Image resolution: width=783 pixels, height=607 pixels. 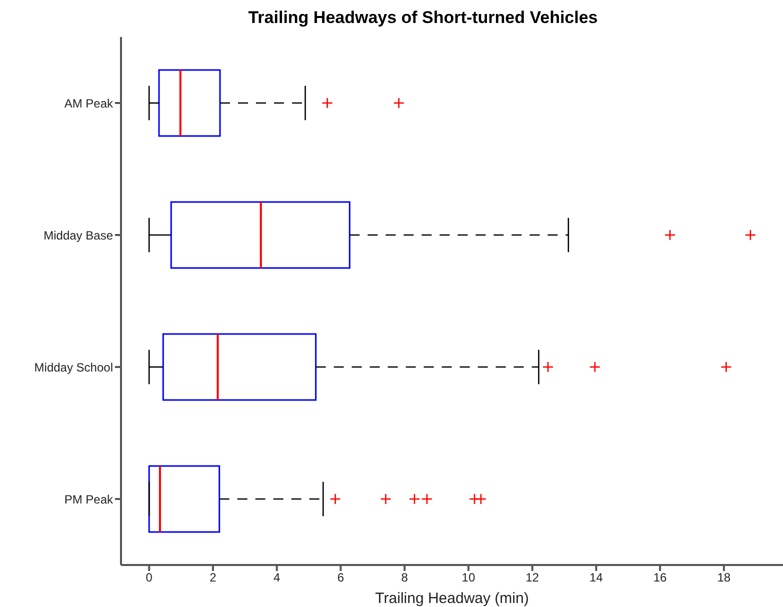 I want to click on y-tick-label: Midday School, so click(x=73, y=367).